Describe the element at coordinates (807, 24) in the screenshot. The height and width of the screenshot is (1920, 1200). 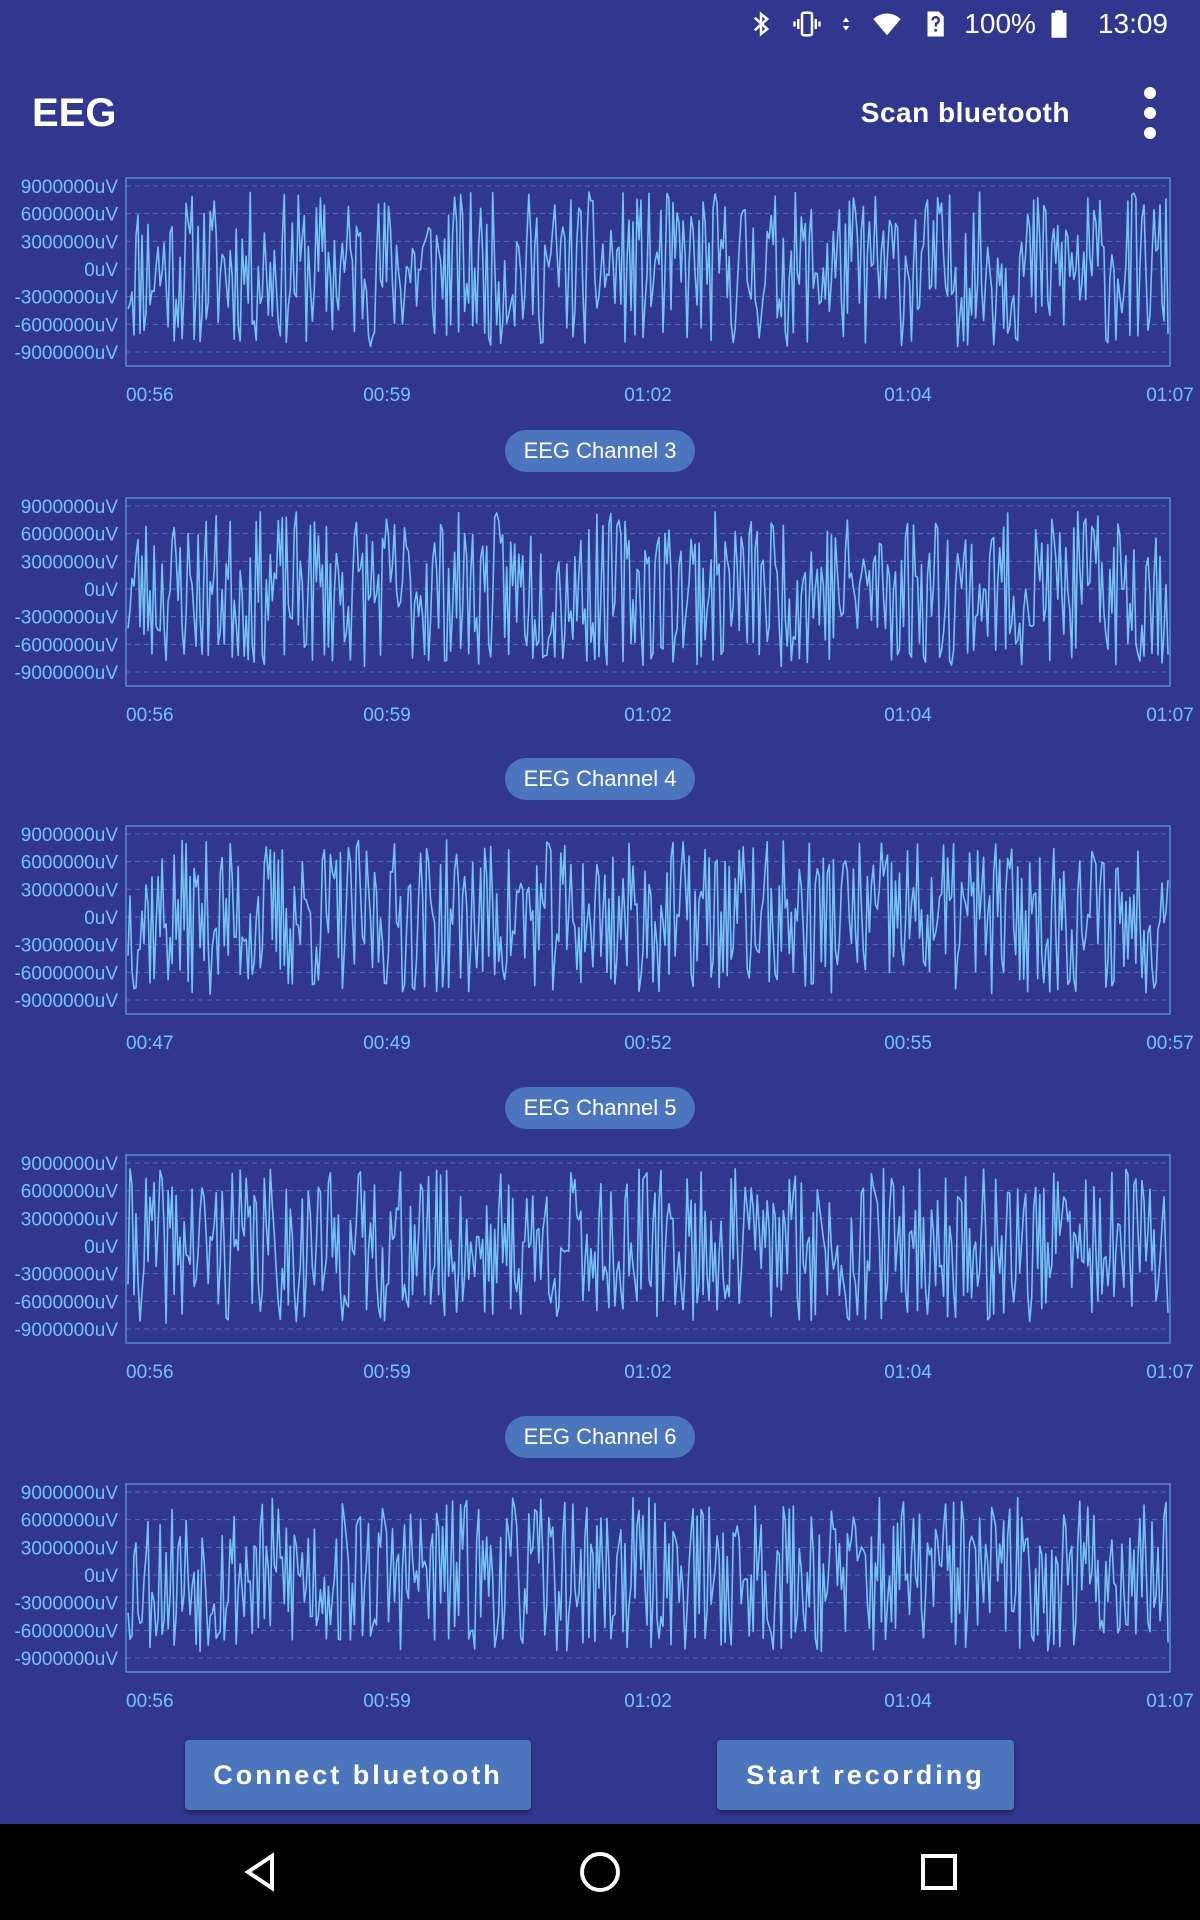
I see `vibrate-icon` at that location.